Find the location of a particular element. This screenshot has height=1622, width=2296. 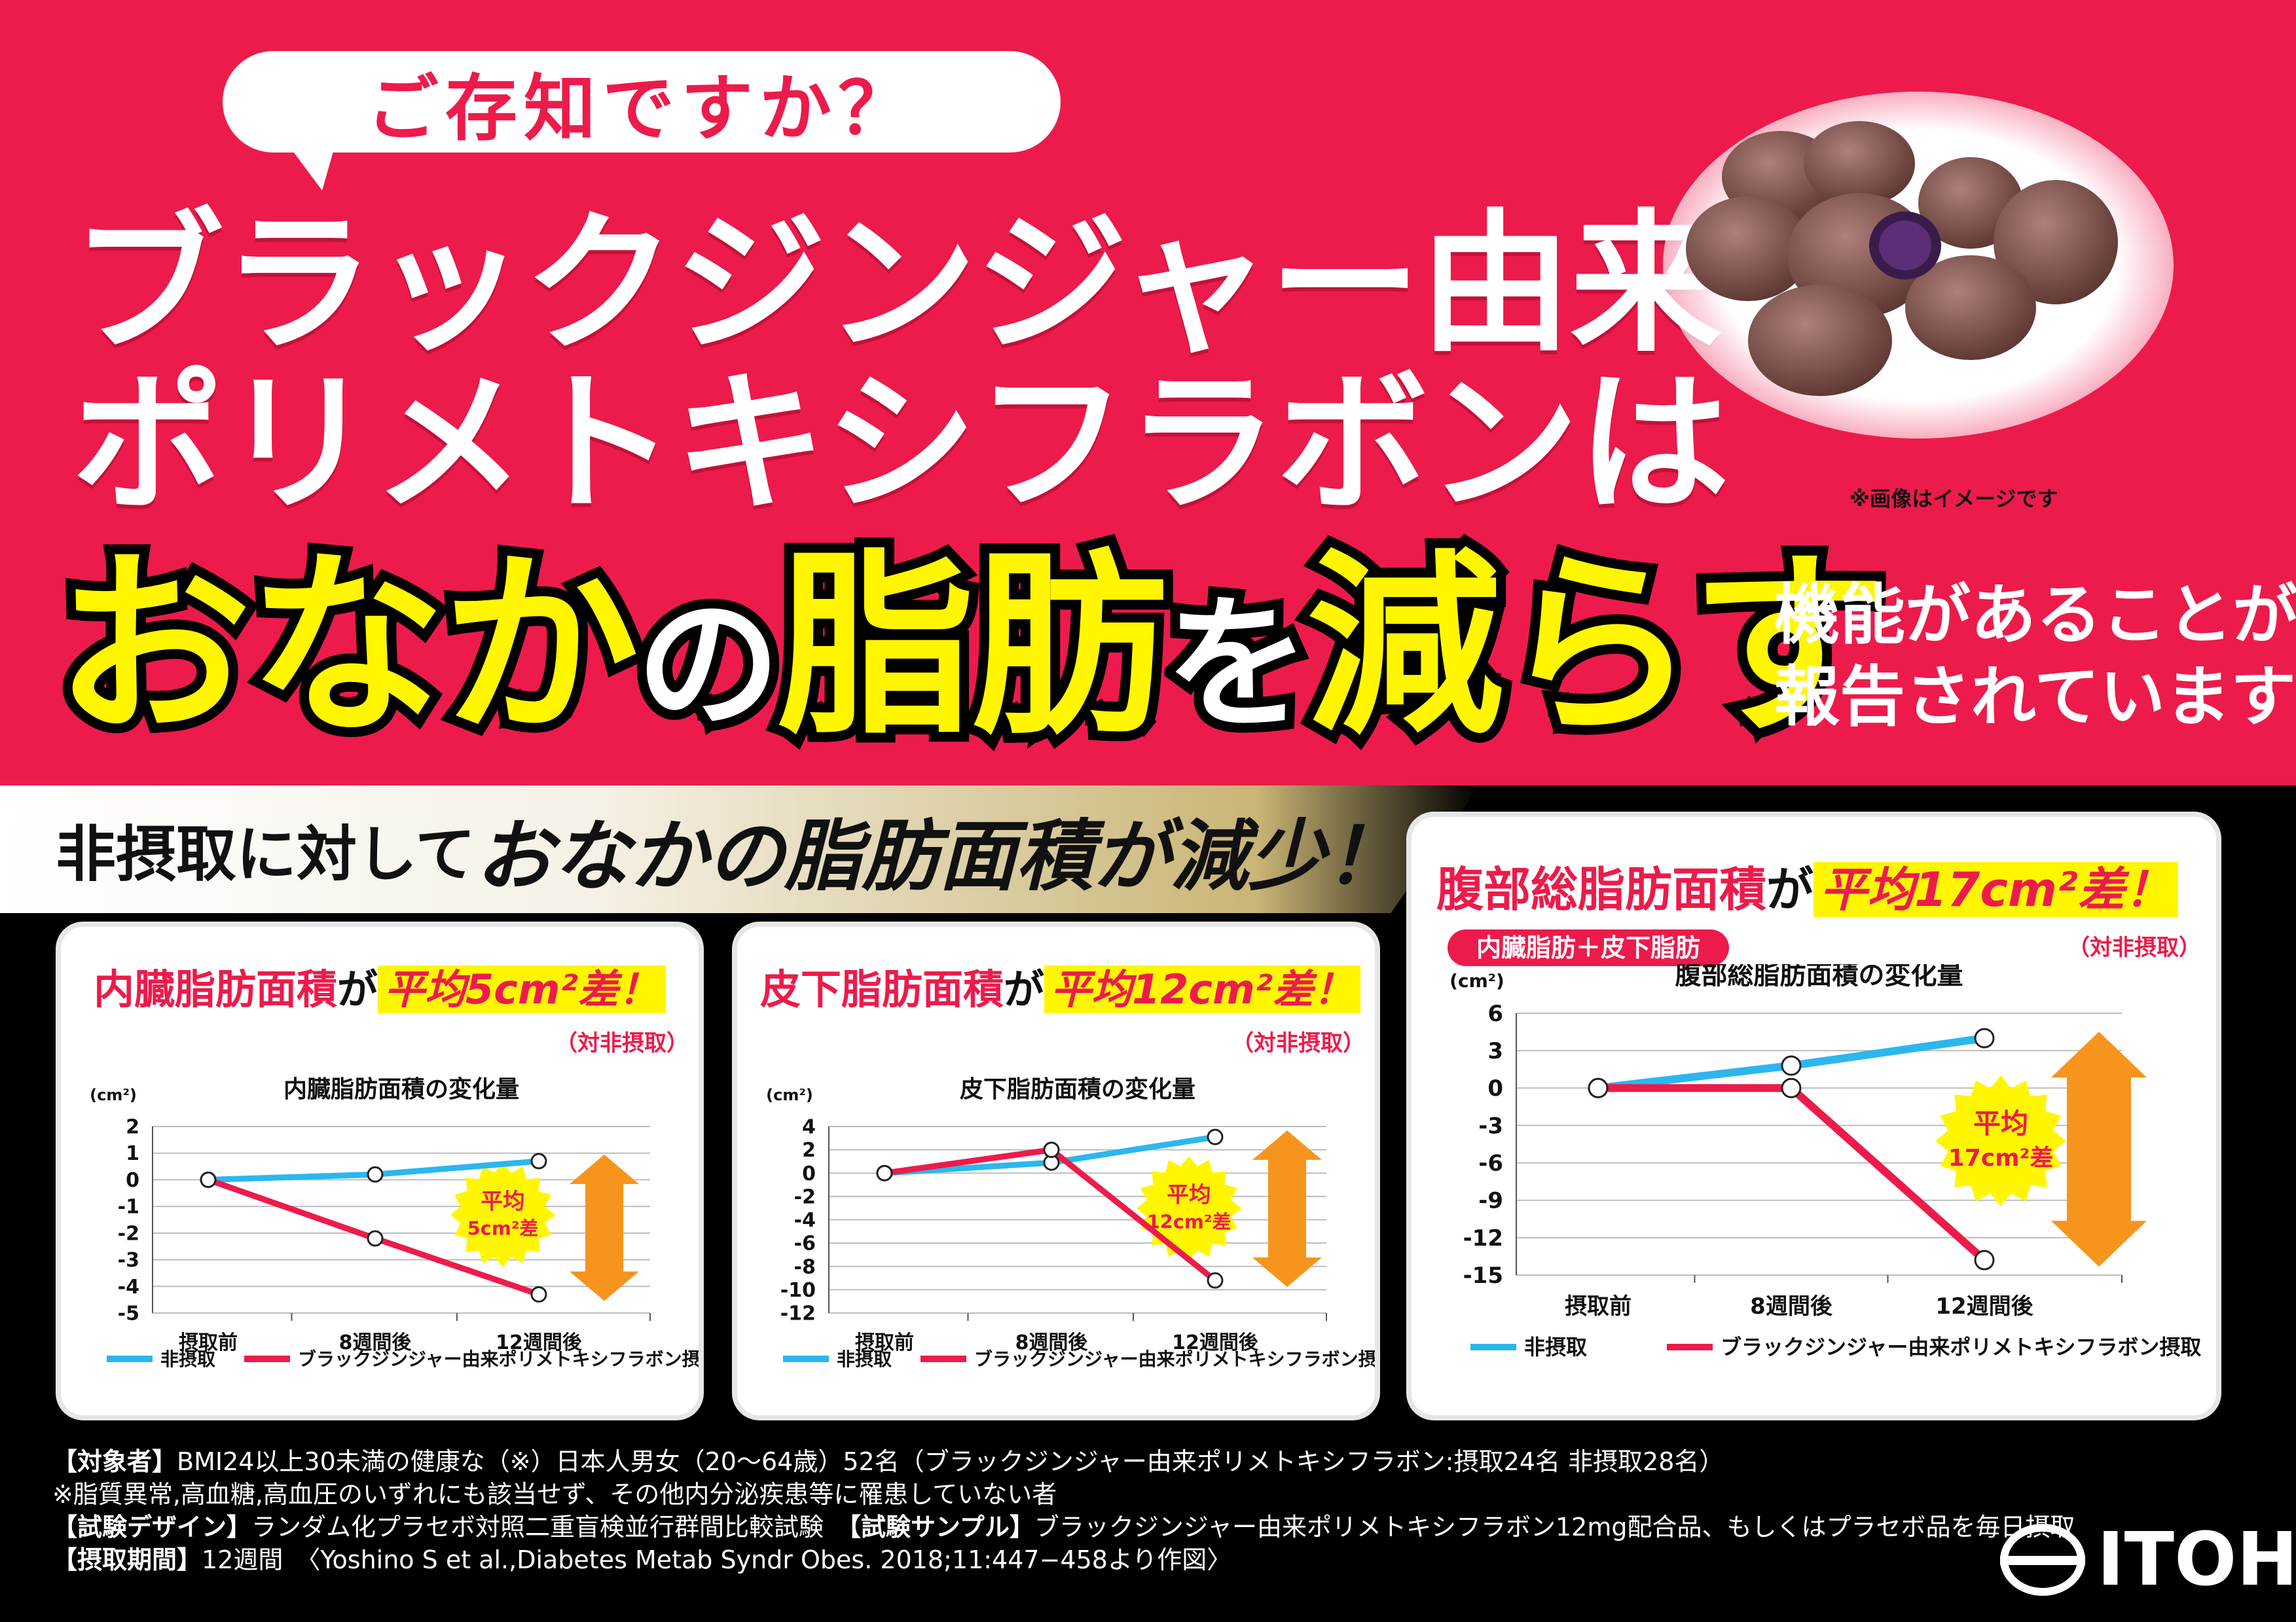

y-tick-label: 6 is located at coordinates (1495, 1014).